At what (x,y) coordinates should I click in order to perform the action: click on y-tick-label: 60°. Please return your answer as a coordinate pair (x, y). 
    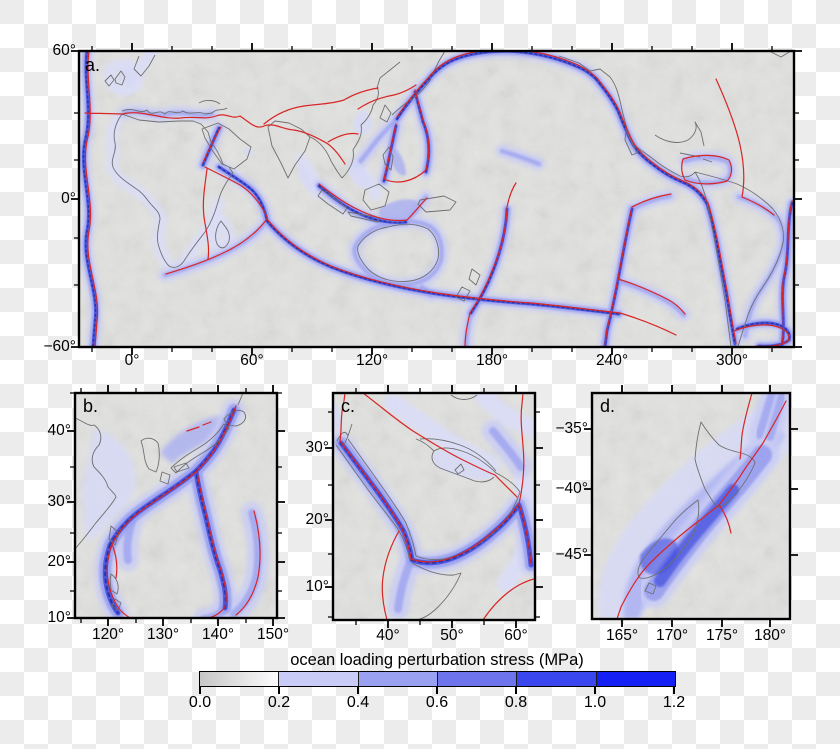
    Looking at the image, I should click on (64, 50).